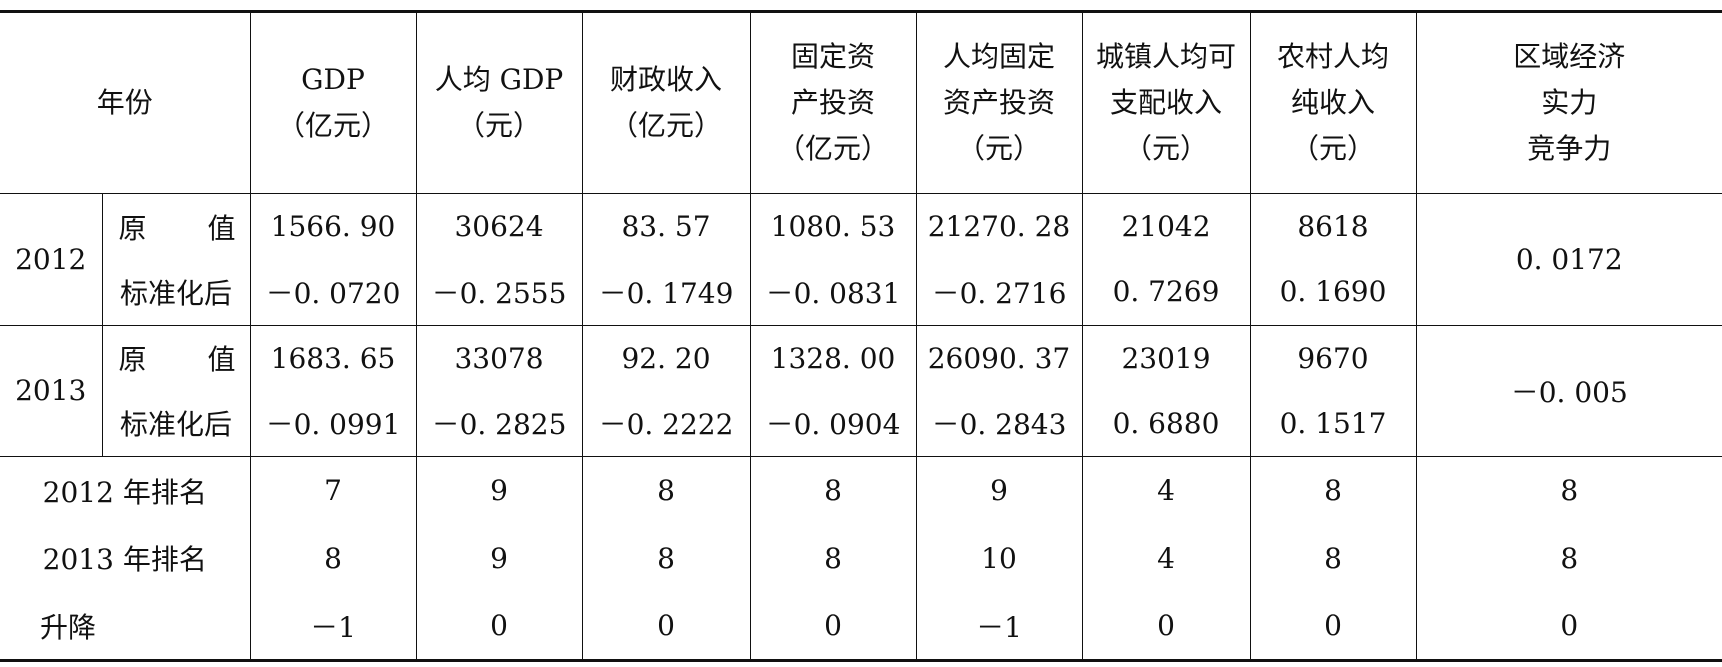 The width and height of the screenshot is (1722, 667). I want to click on table-cell: －0. 0831, so click(833, 292).